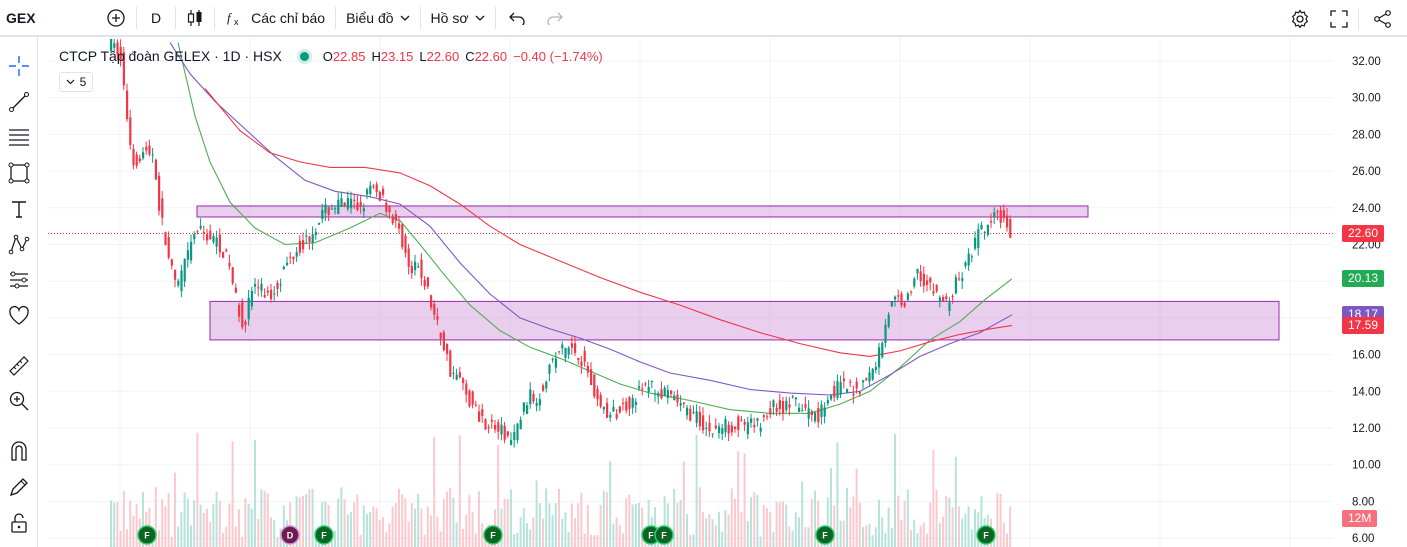  I want to click on fib-tool, so click(19, 137).